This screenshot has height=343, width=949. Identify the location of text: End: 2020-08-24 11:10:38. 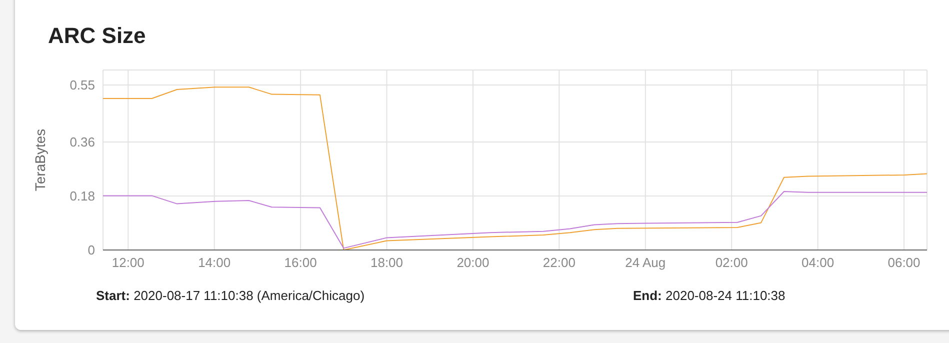
(709, 295).